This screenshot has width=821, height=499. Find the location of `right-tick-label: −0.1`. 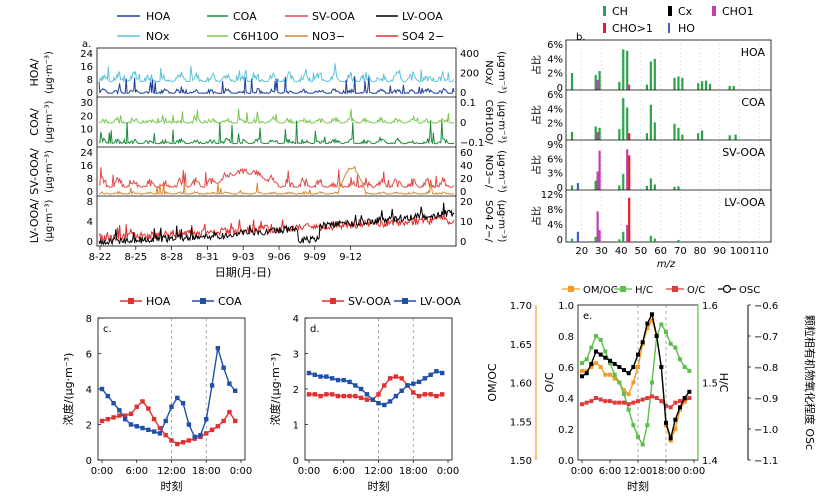

right-tick-label: −0.1 is located at coordinates (472, 143).